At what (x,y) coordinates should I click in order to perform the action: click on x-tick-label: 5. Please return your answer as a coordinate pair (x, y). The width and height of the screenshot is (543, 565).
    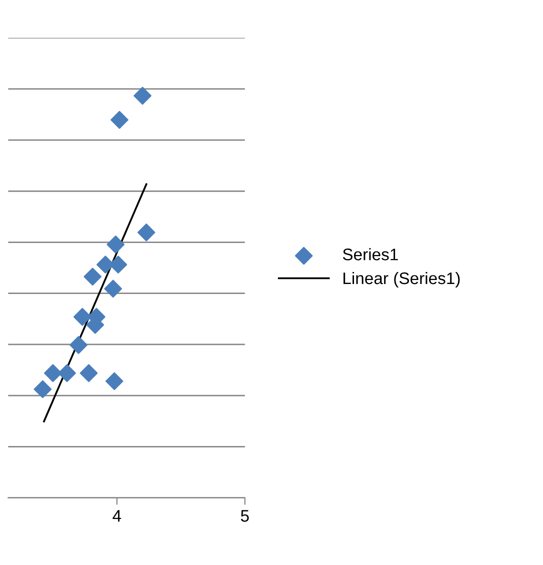
    Looking at the image, I should click on (244, 516).